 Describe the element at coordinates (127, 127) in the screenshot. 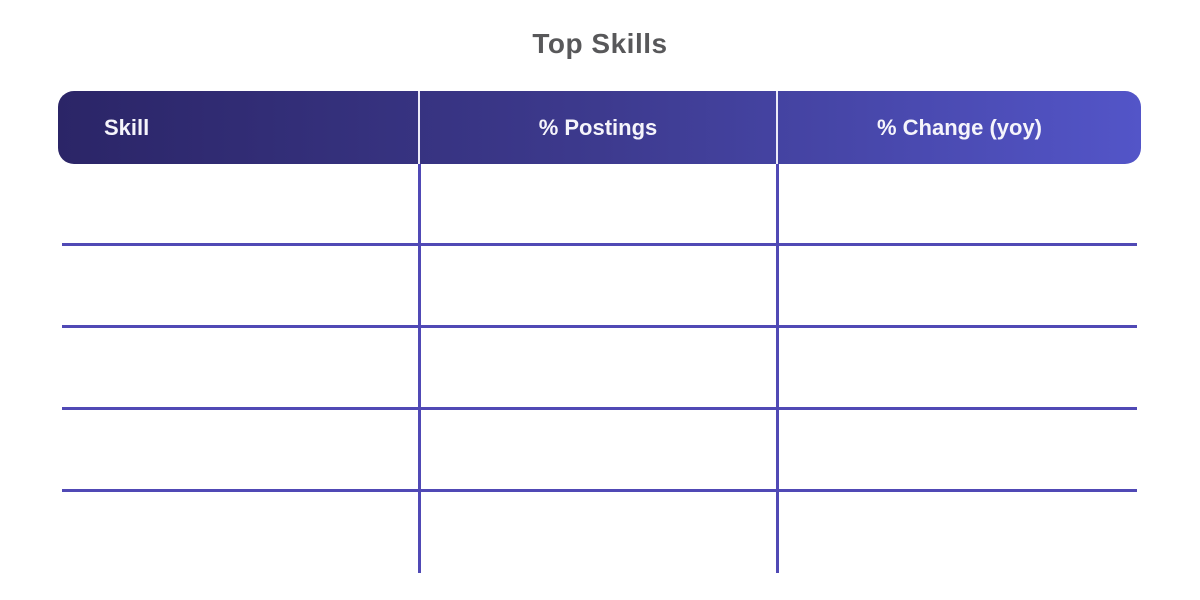

I see `column-header-skill: Skill` at that location.